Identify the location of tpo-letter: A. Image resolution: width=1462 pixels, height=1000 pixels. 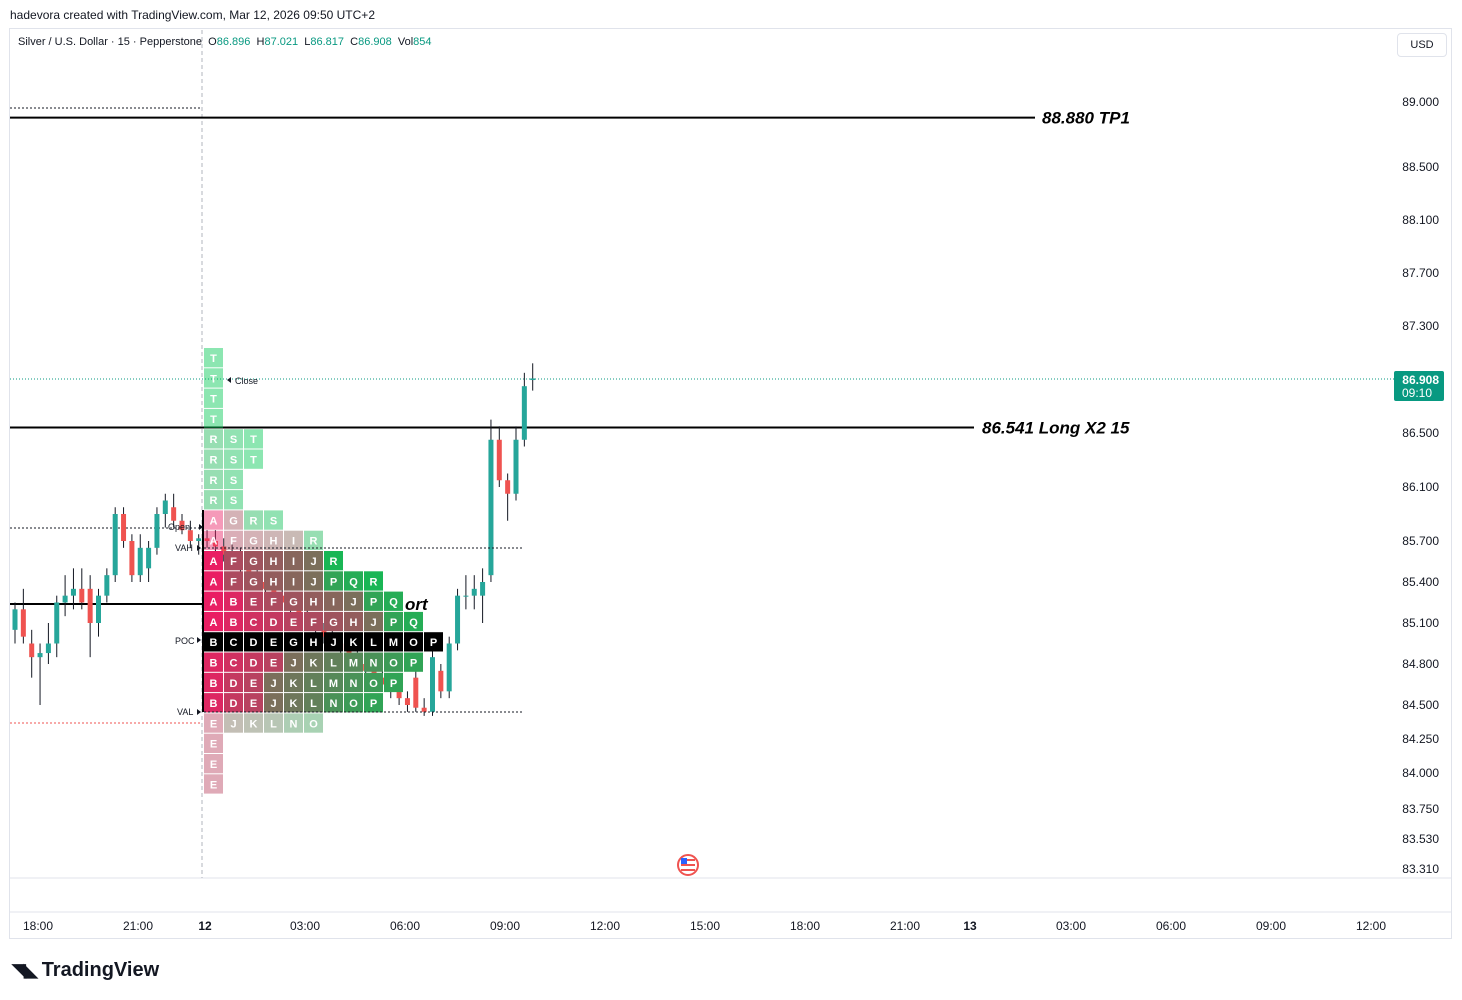
(214, 623).